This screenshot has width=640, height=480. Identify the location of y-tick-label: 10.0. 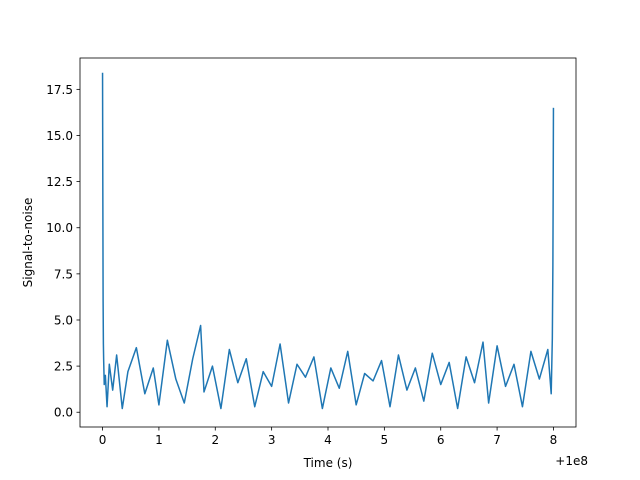
(59, 228).